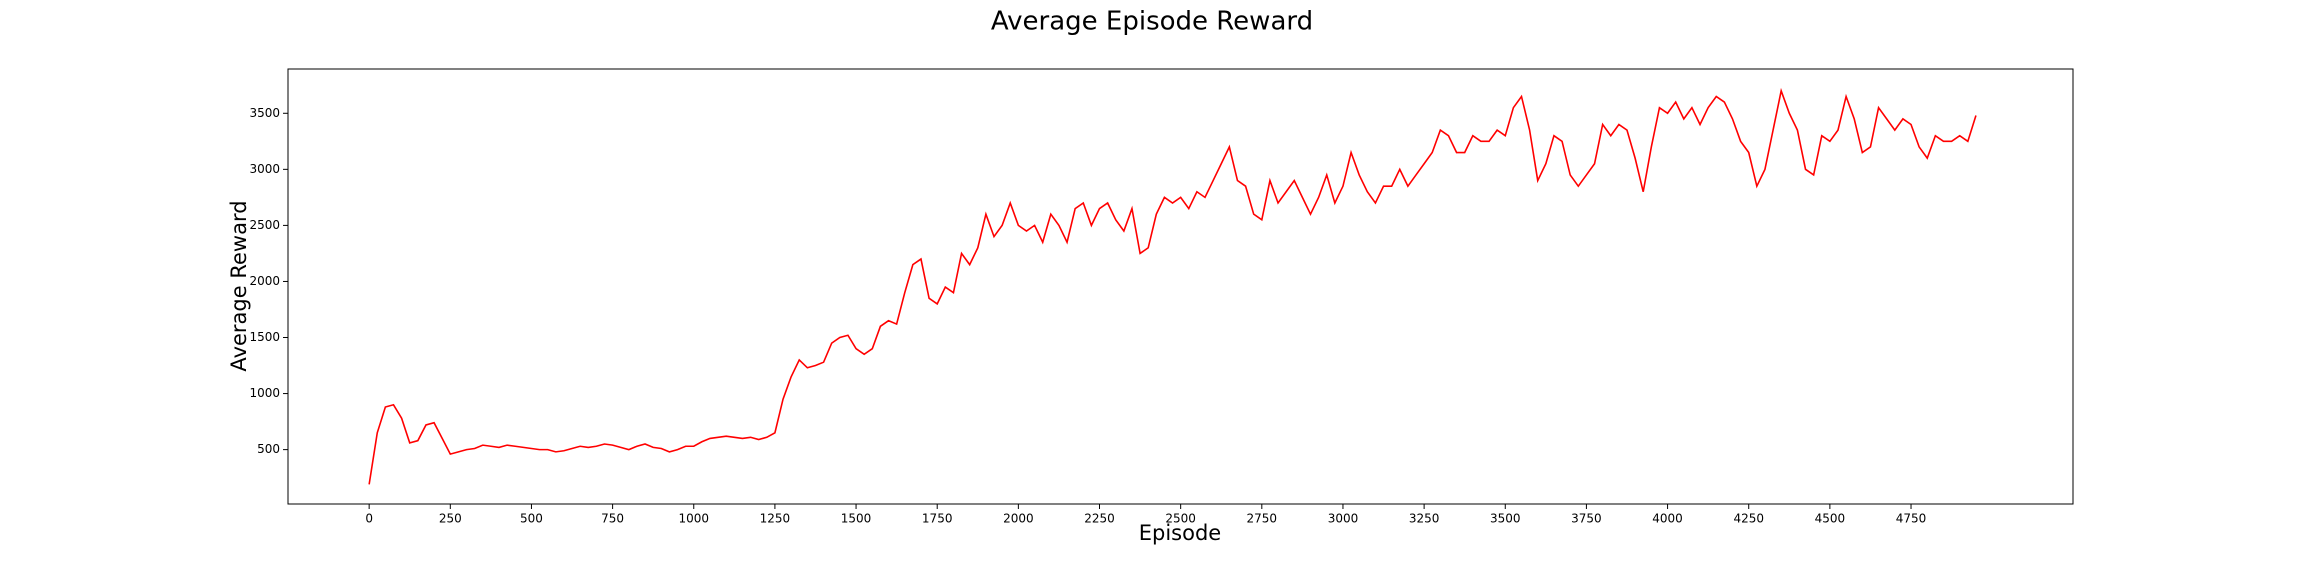  What do you see at coordinates (264, 169) in the screenshot?
I see `y-tick-label: 3000` at bounding box center [264, 169].